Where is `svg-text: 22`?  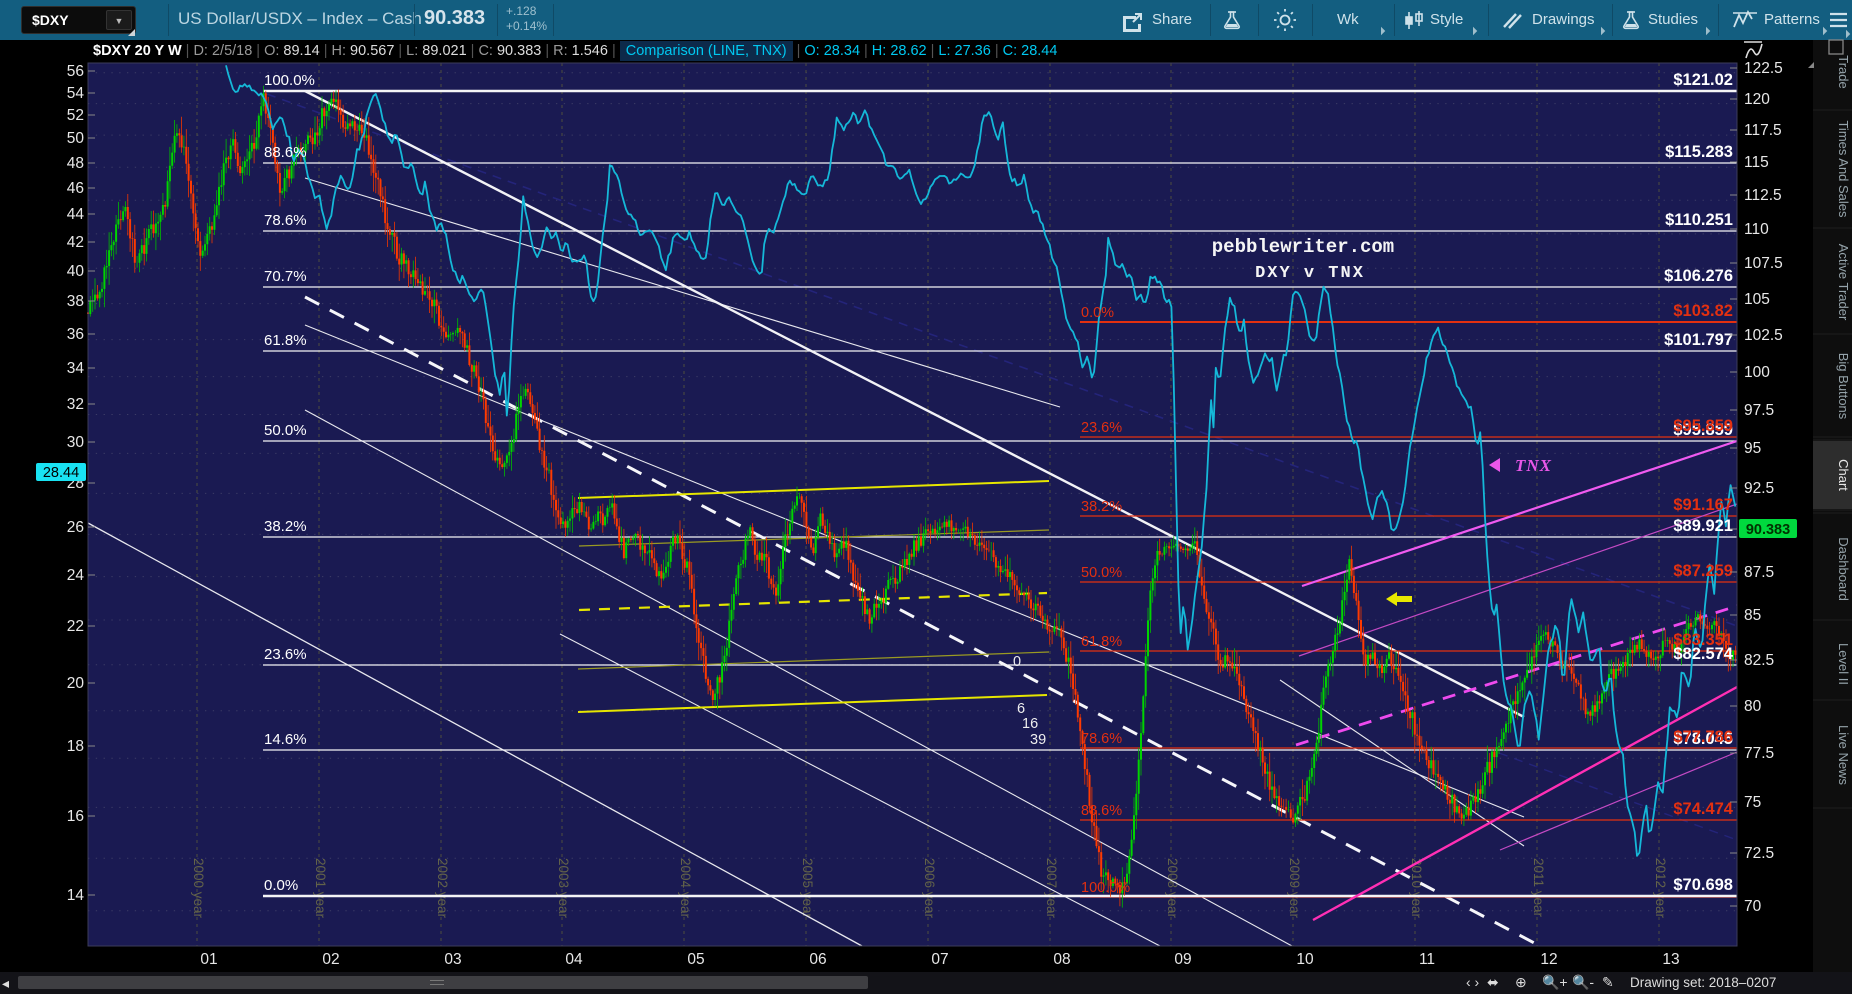
svg-text: 22 is located at coordinates (75, 626).